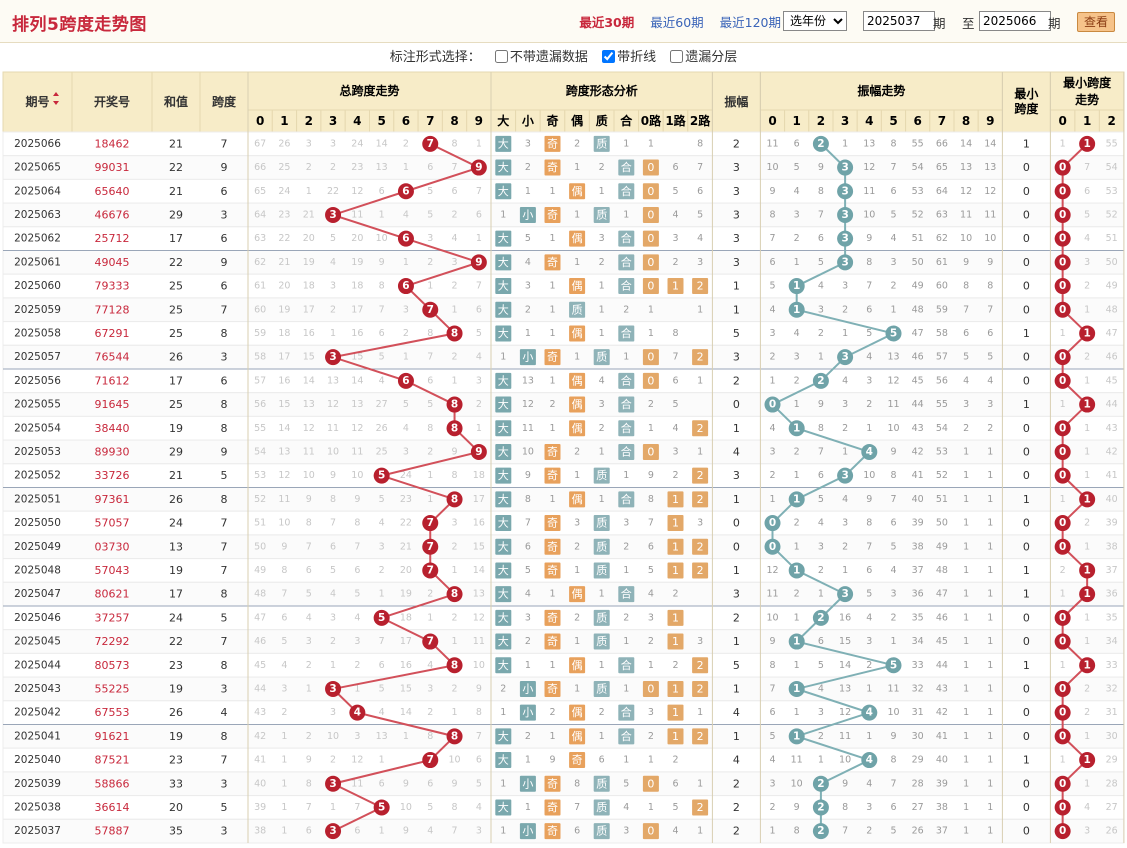 This screenshot has width=1127, height=848. I want to click on cell-draw: 80621, so click(112, 594).